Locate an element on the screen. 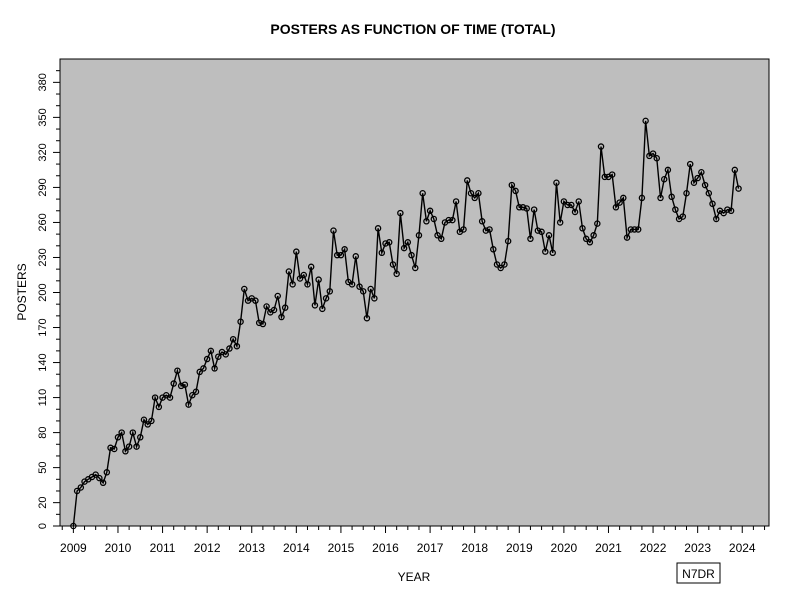 Image resolution: width=800 pixels, height=605 pixels. x-tick-label: 2020 is located at coordinates (564, 548).